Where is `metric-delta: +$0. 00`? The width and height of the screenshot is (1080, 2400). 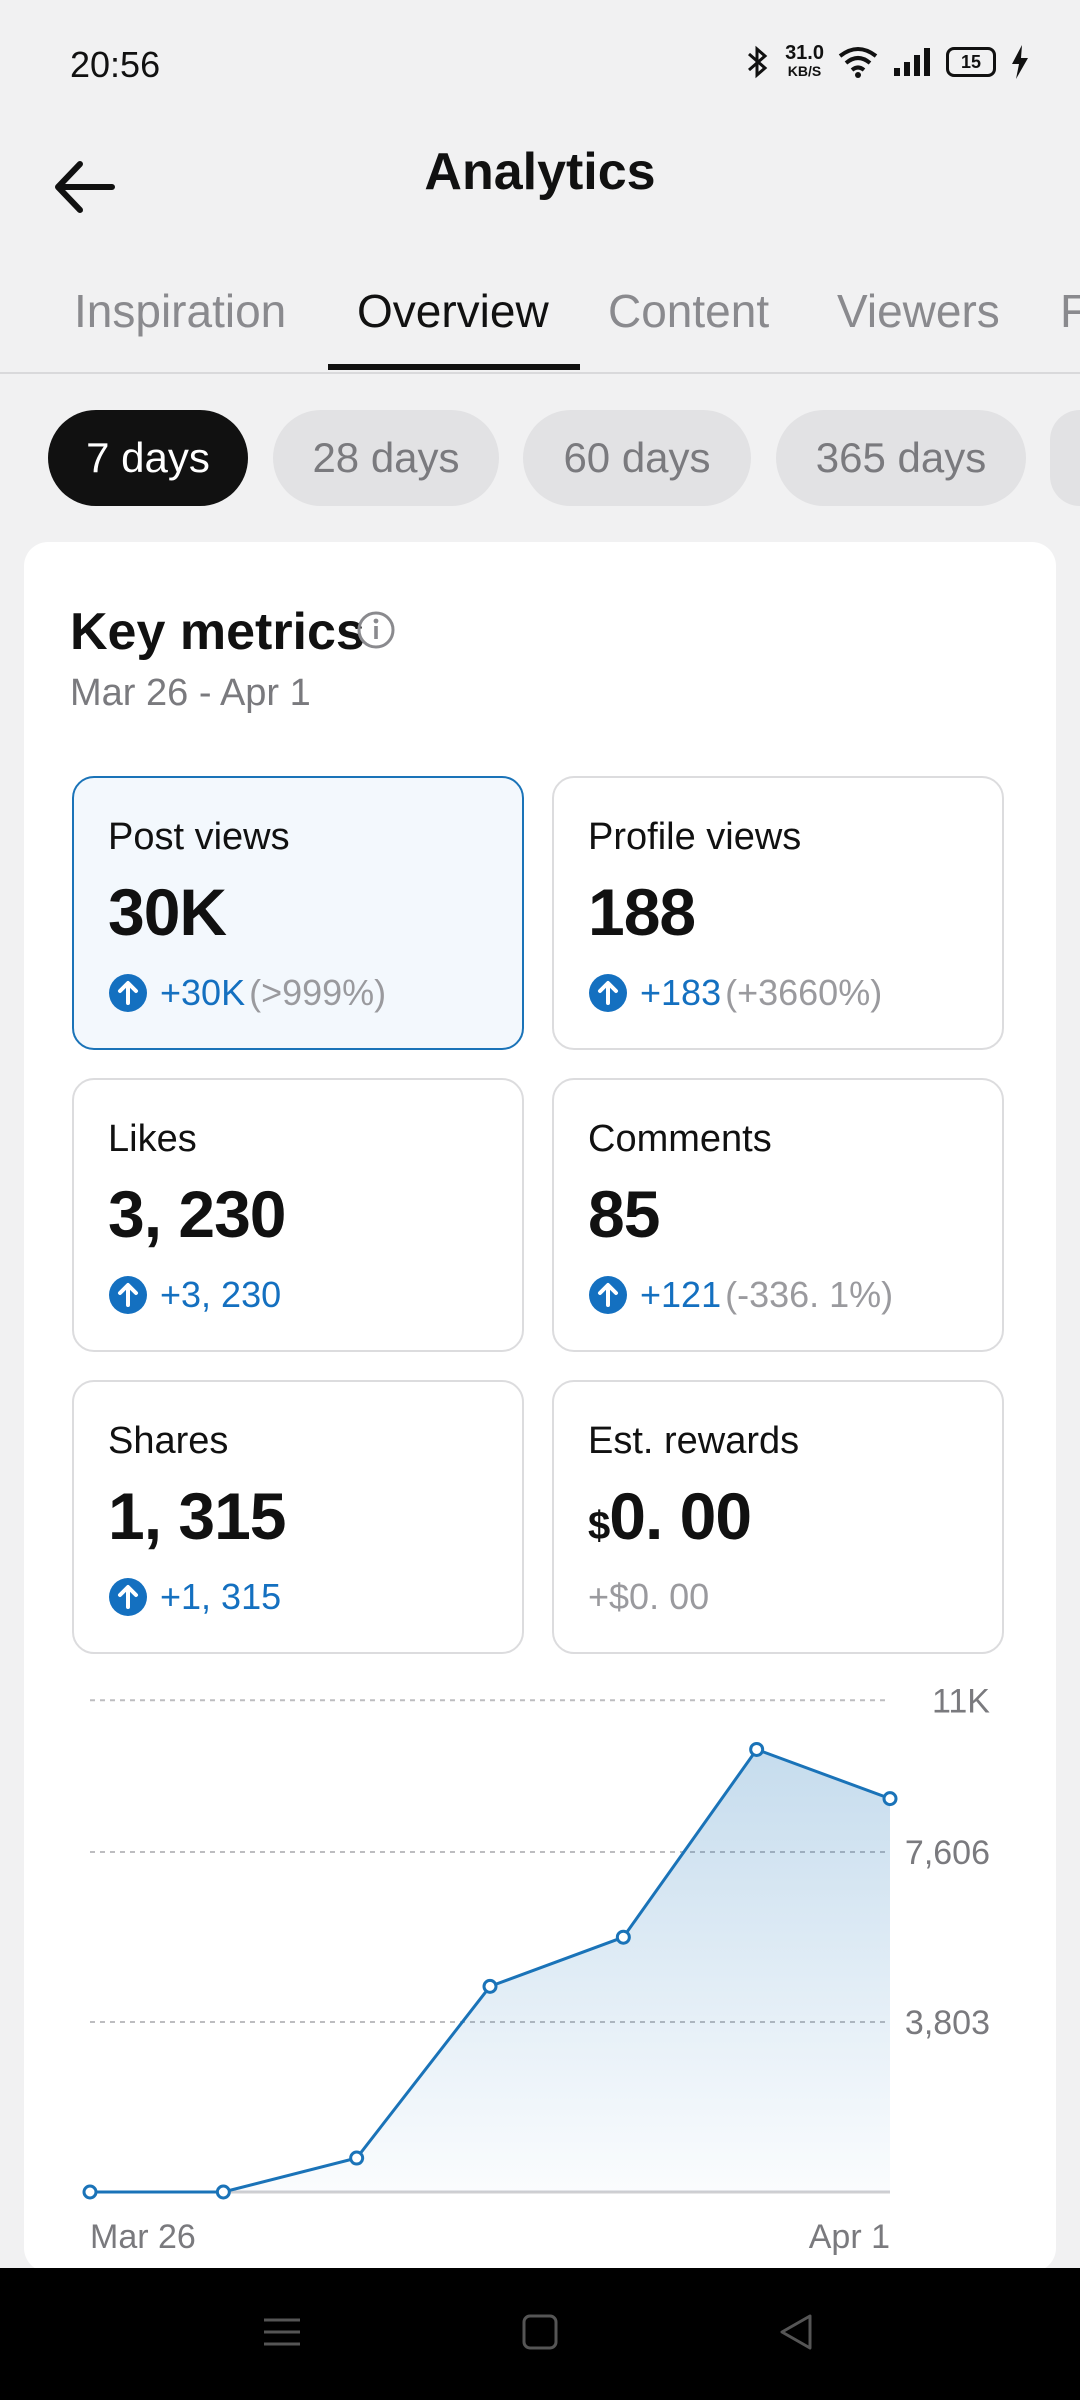
metric-delta: +$0. 00 is located at coordinates (648, 1597).